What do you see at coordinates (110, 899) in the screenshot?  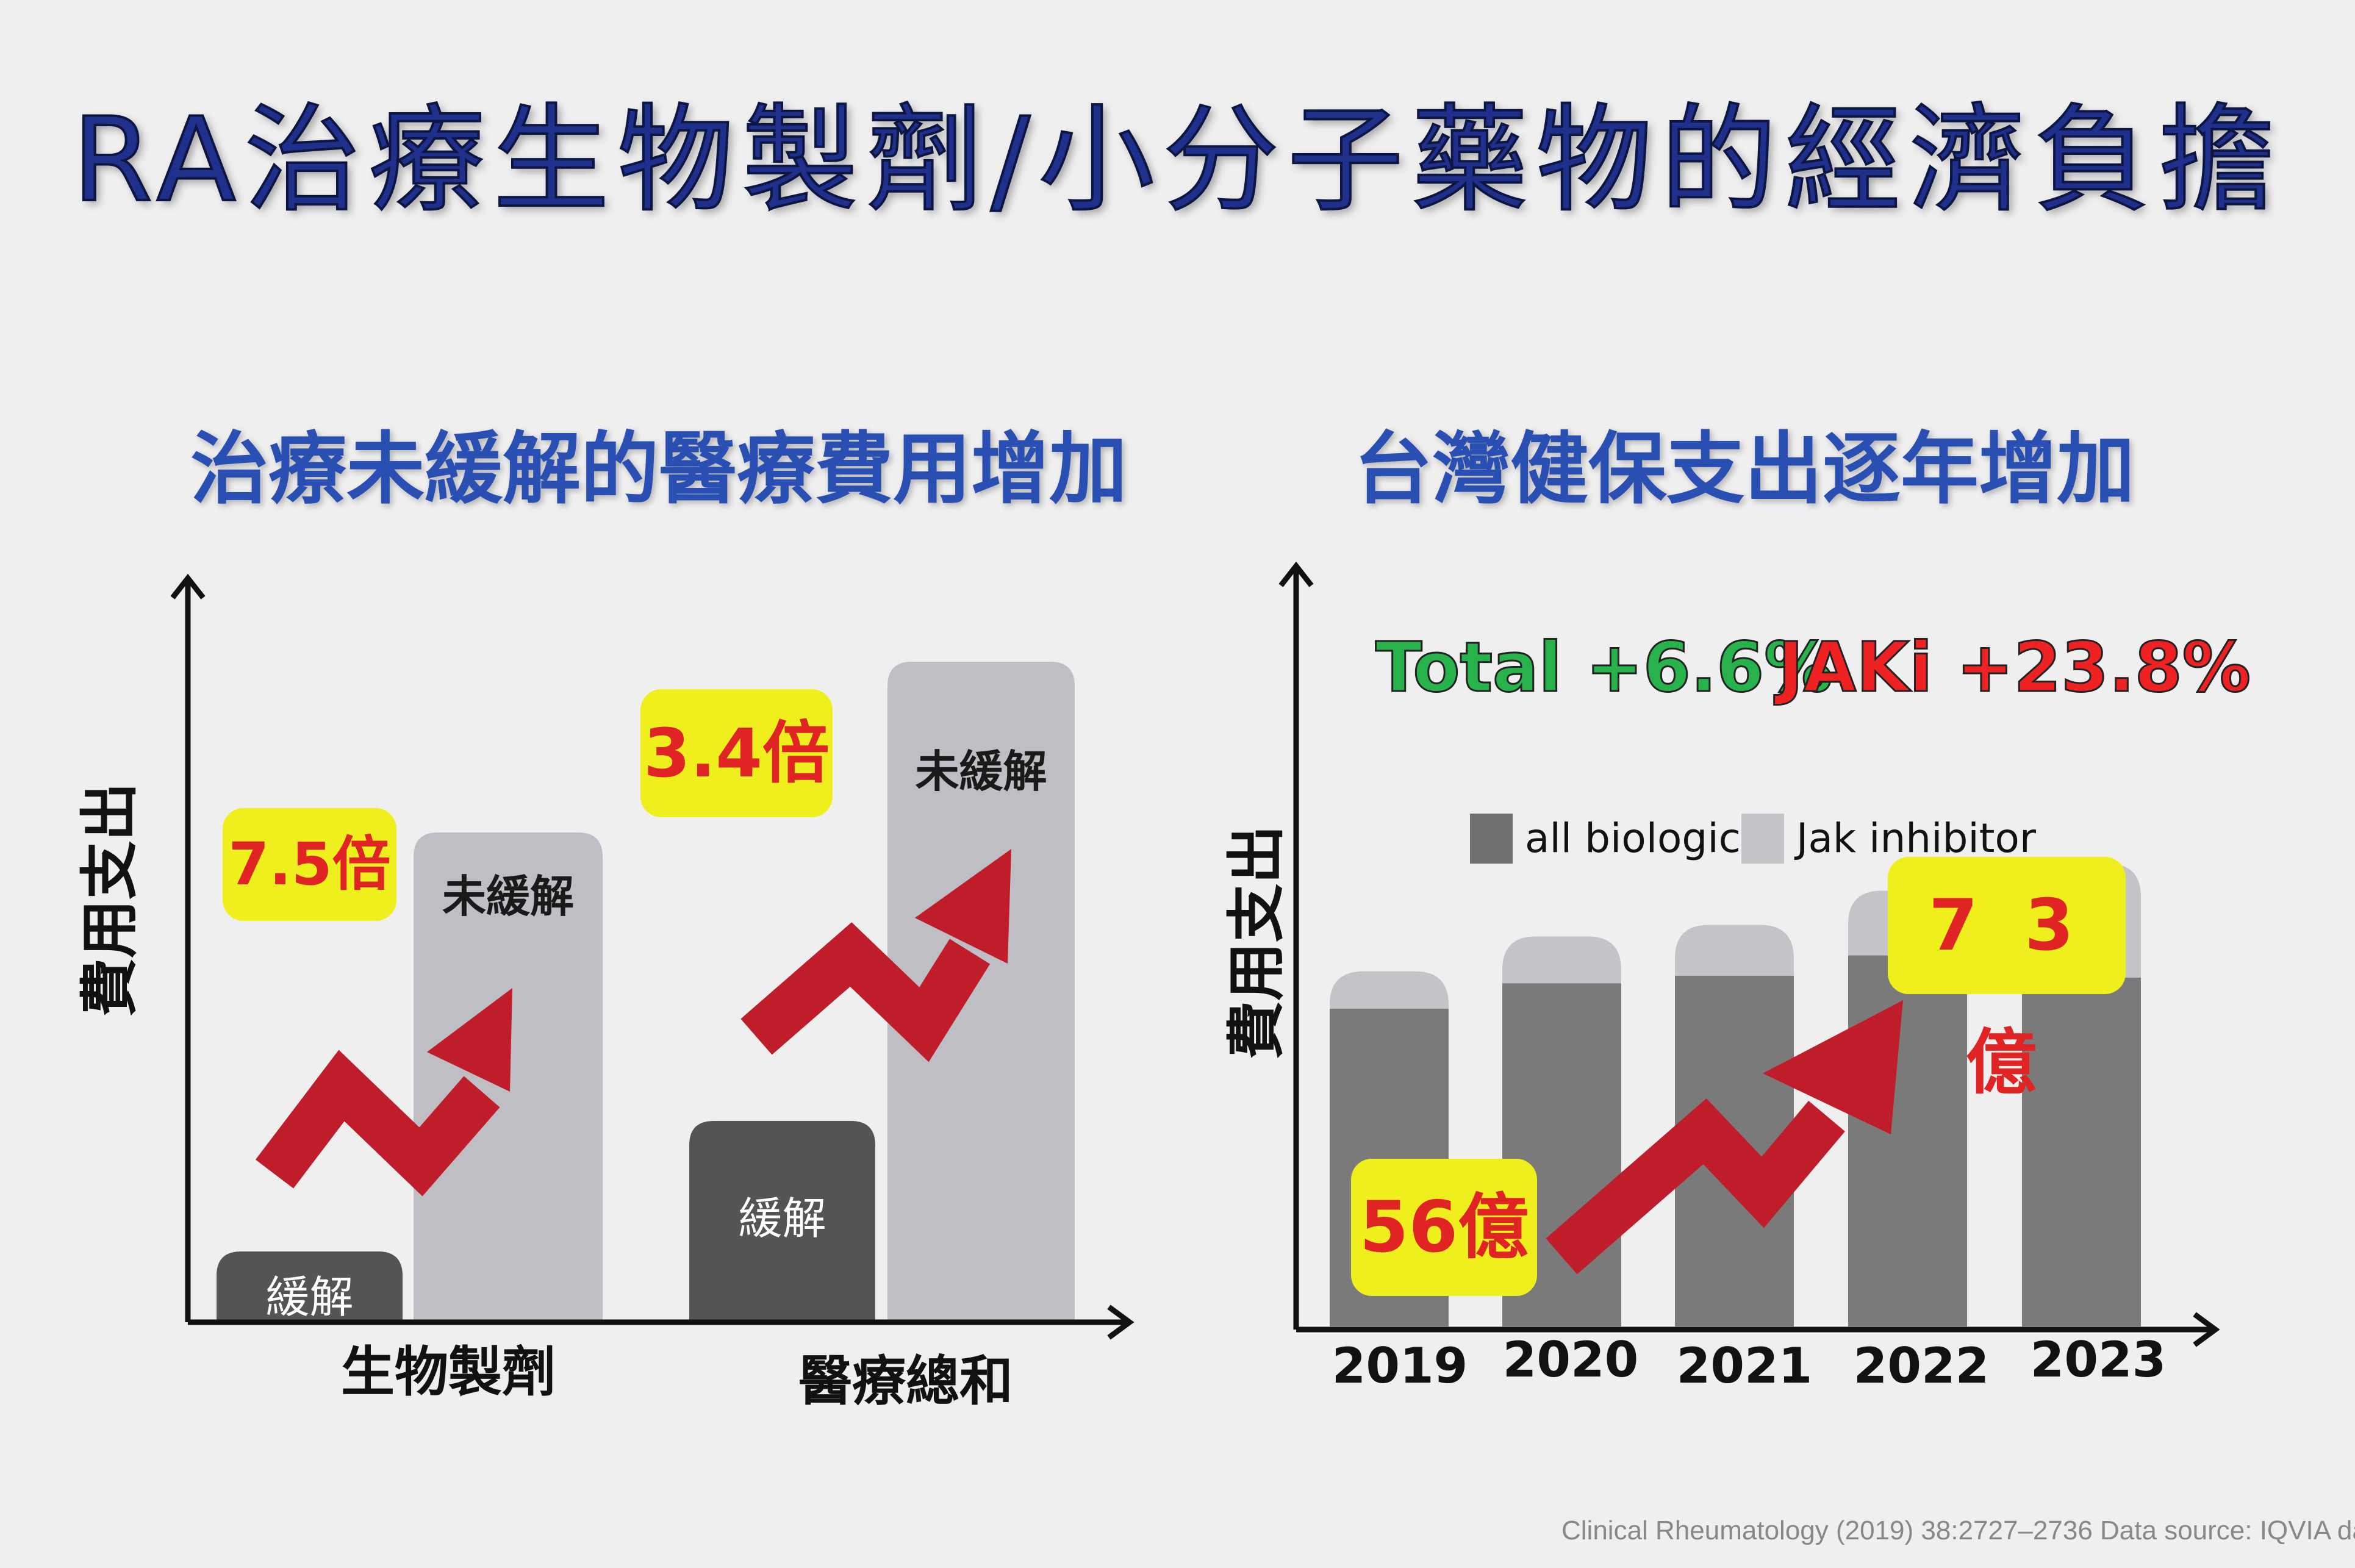 I see `left-y-axis-title: 費用支出` at bounding box center [110, 899].